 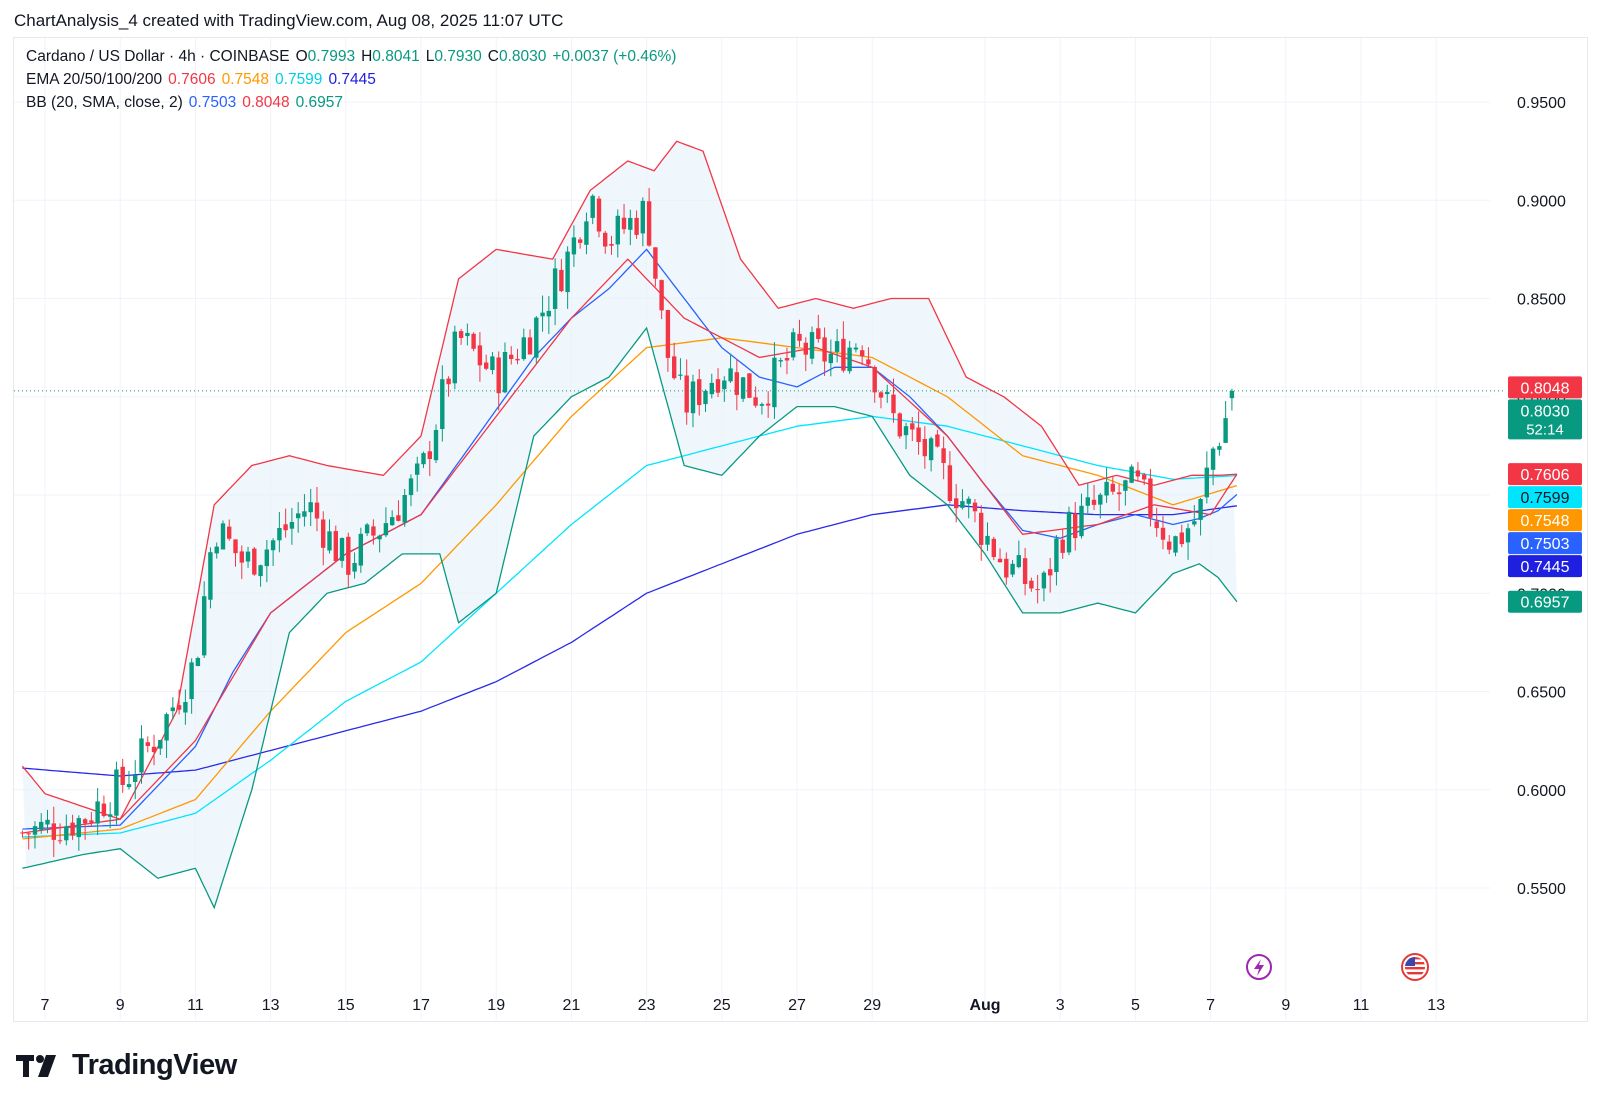 I want to click on x-tick-label-2: 11, so click(x=195, y=1005).